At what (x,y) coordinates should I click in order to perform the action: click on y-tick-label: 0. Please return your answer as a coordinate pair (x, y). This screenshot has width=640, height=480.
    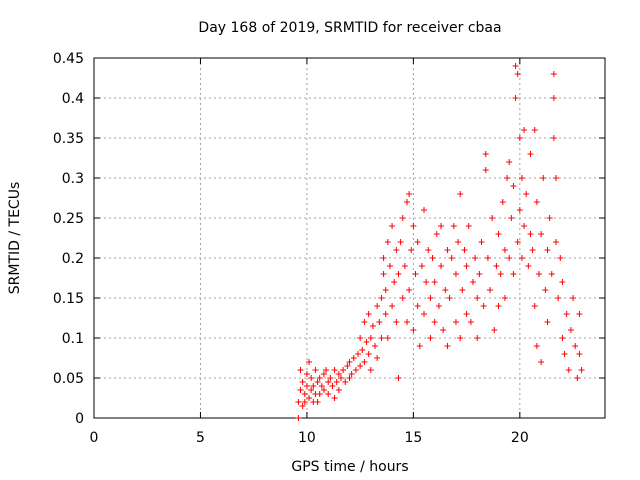
    Looking at the image, I should click on (79, 419).